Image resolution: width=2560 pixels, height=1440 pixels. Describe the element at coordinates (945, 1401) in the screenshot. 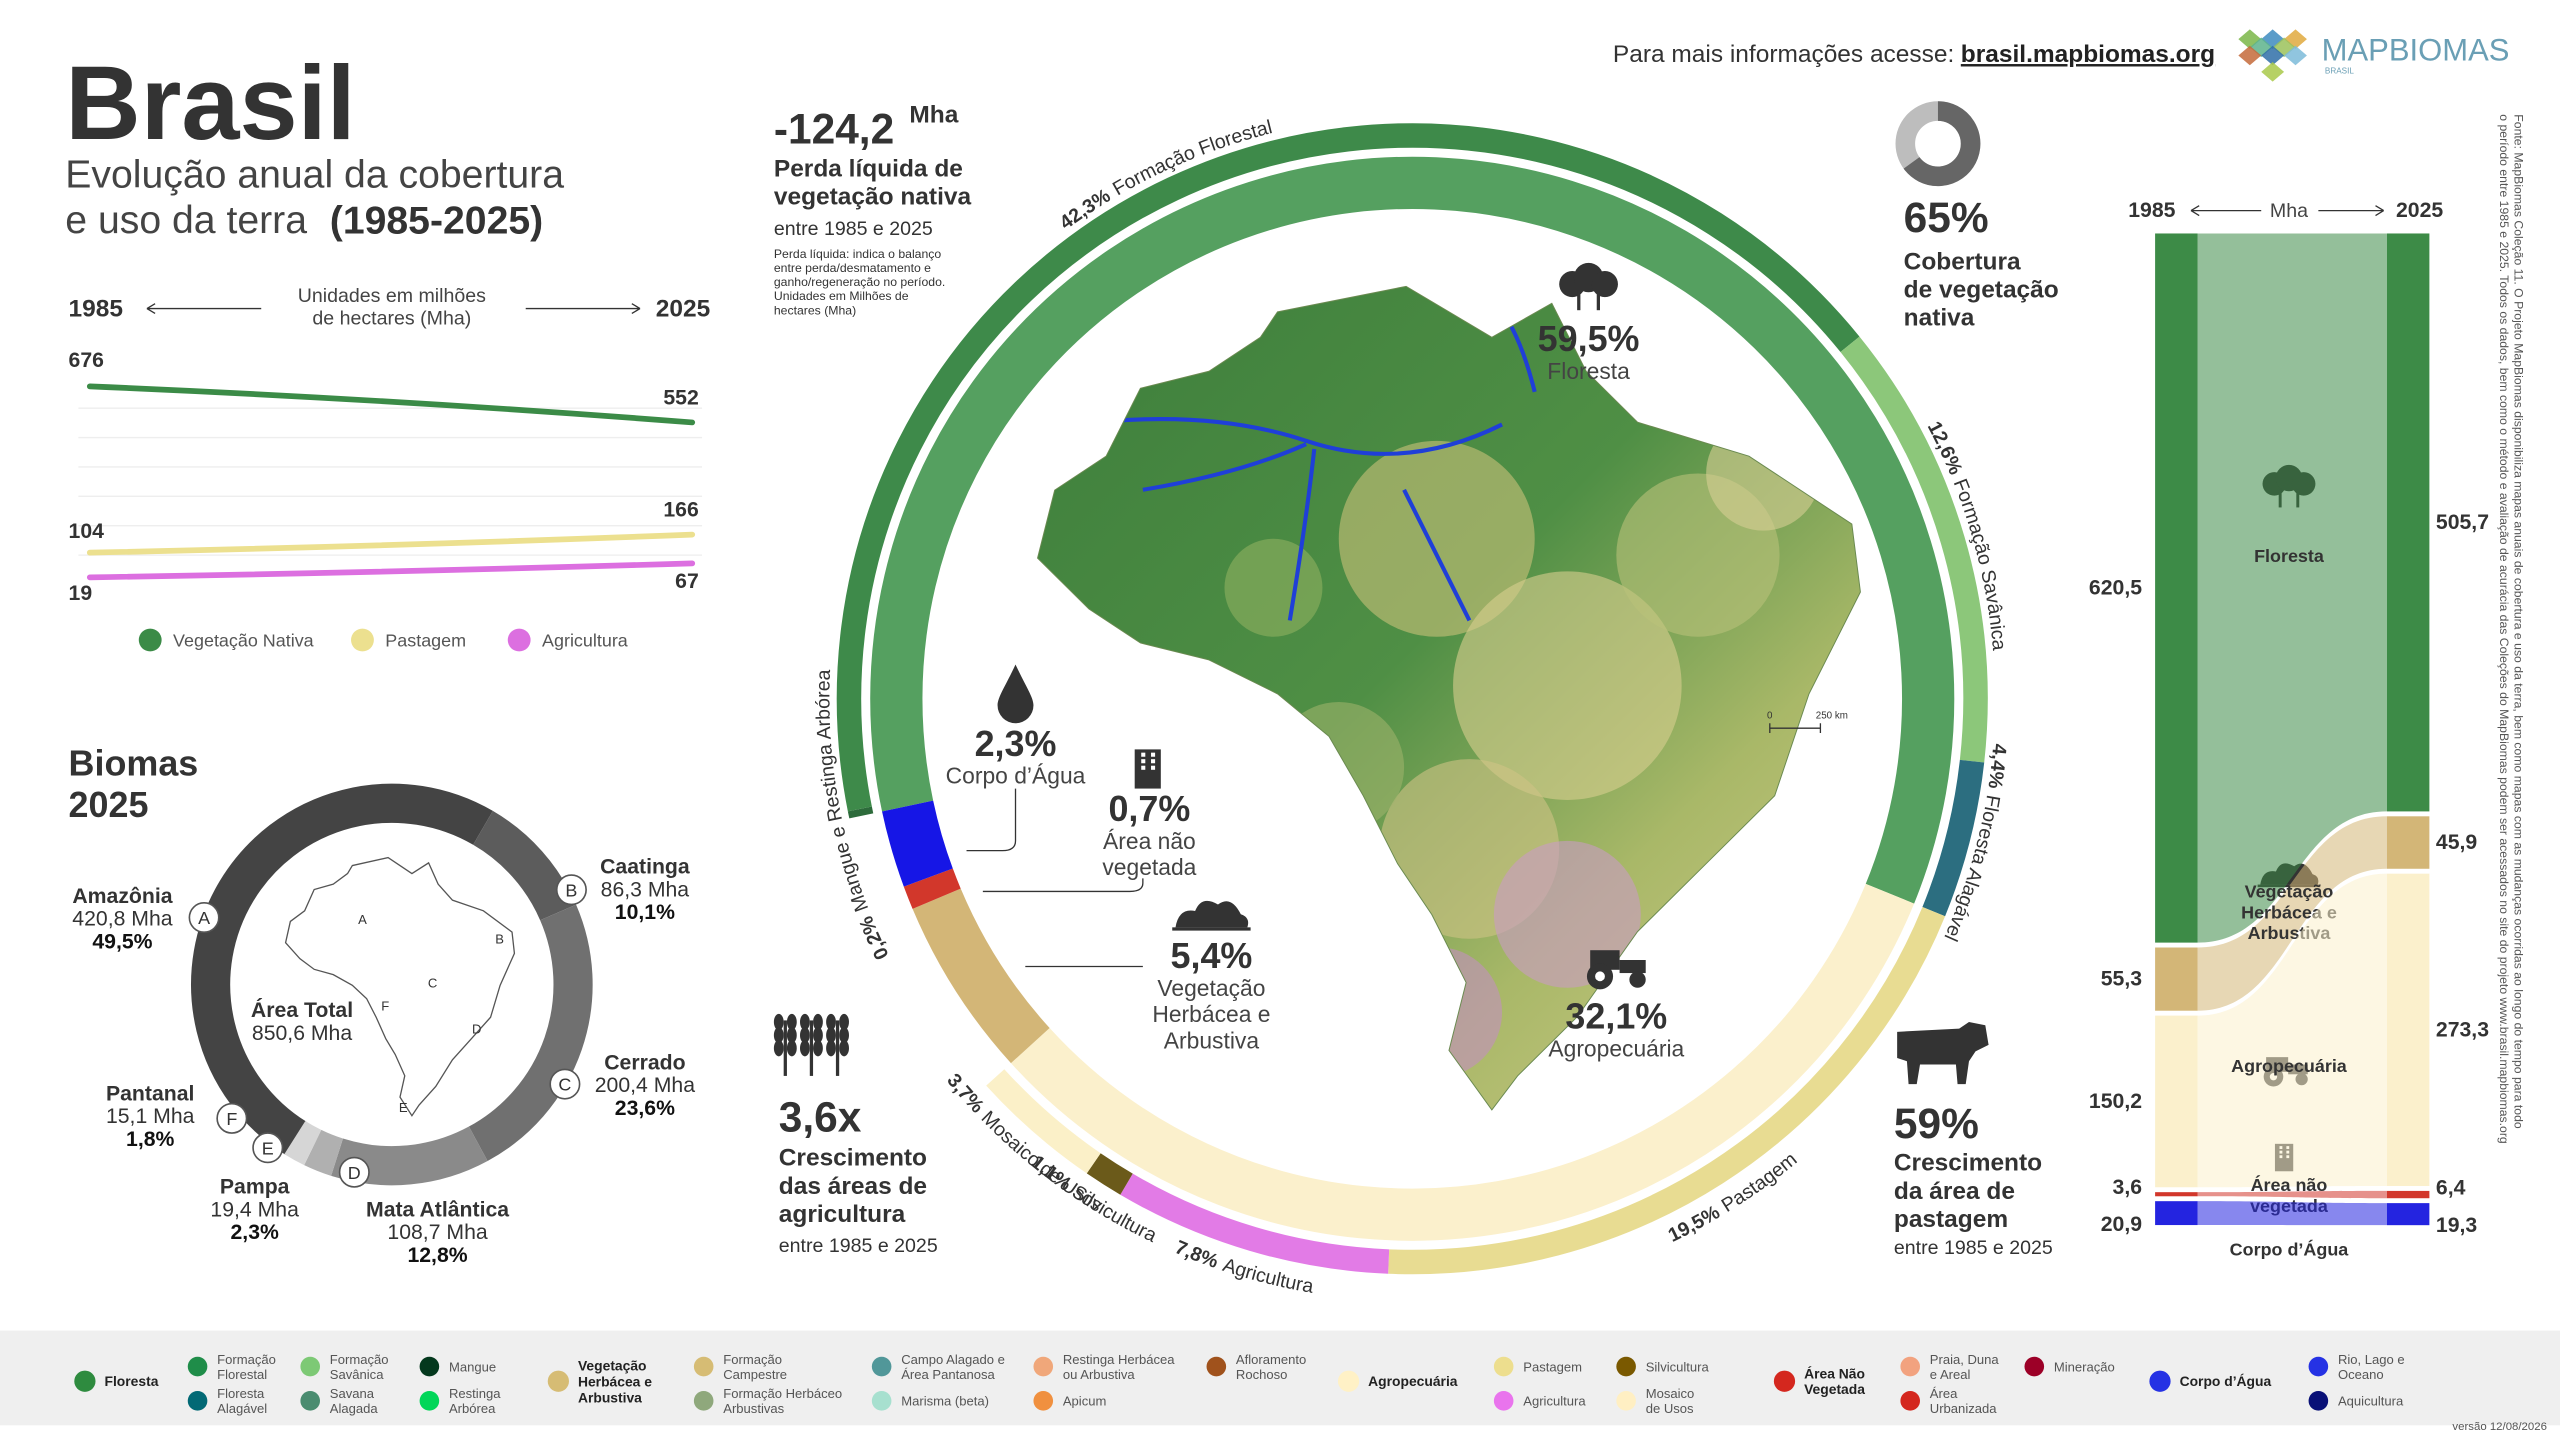

I see `legend-item: Marisma (beta)` at that location.